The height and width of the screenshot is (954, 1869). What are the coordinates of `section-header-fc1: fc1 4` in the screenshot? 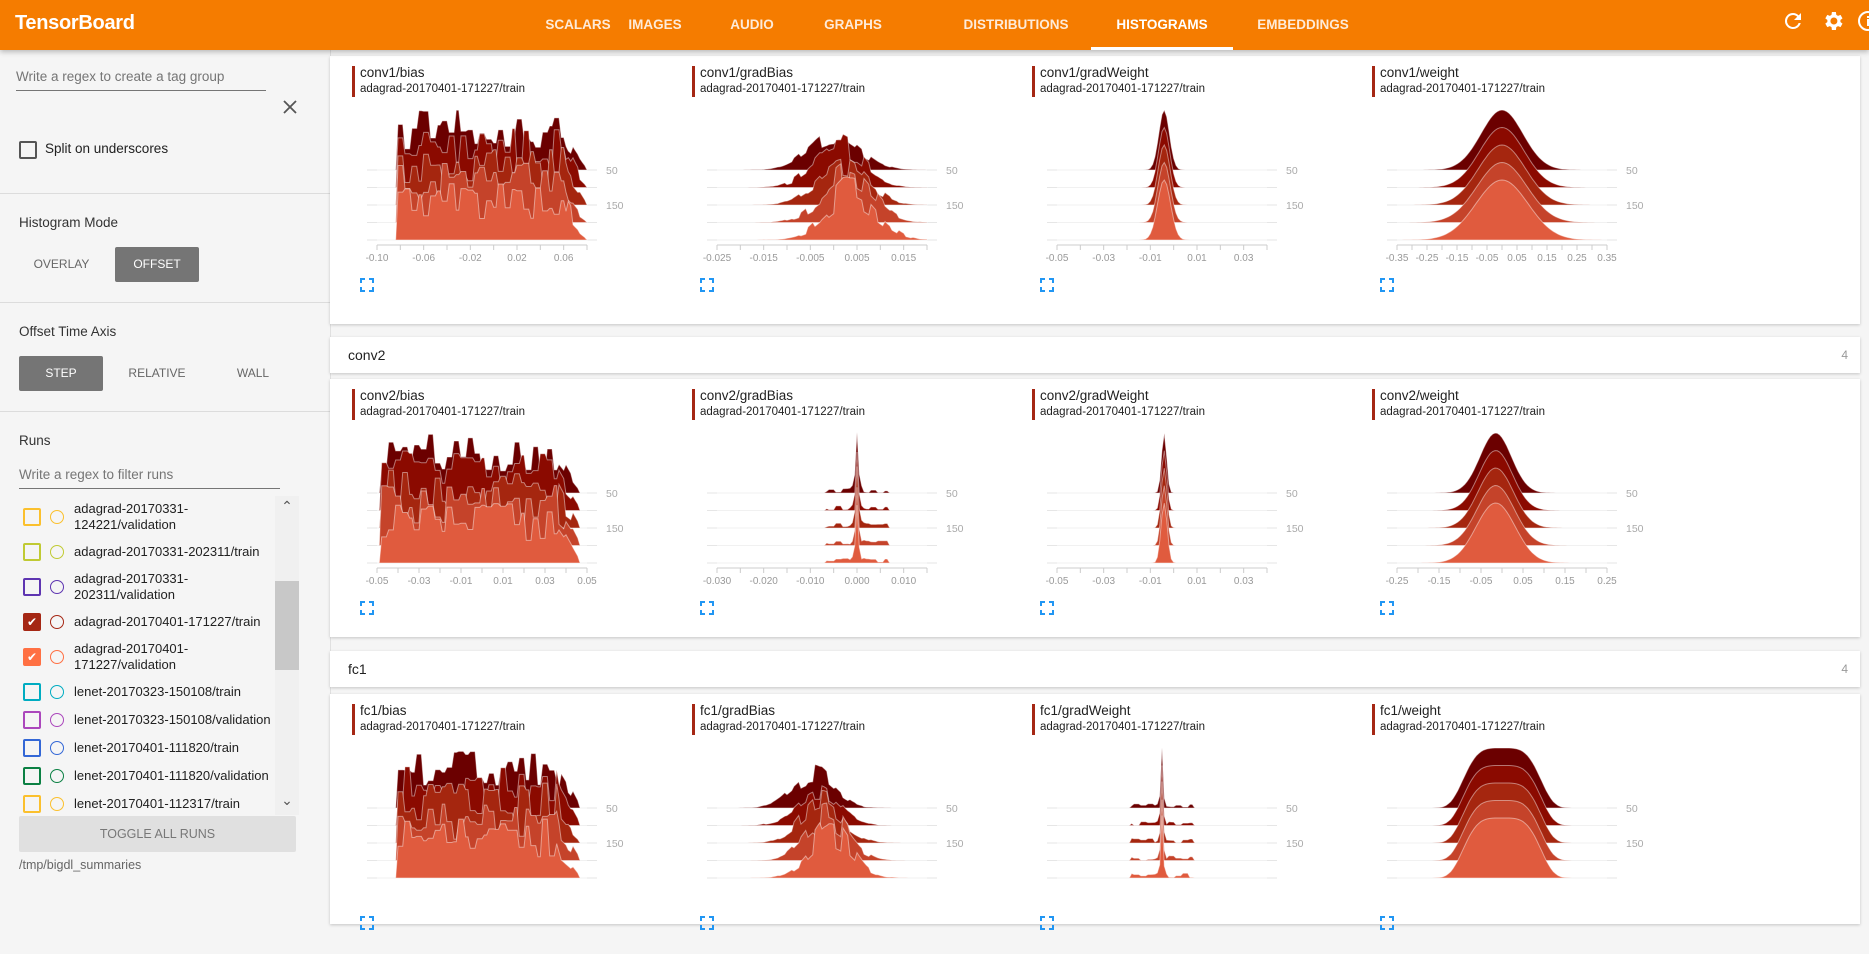 It's located at (1095, 669).